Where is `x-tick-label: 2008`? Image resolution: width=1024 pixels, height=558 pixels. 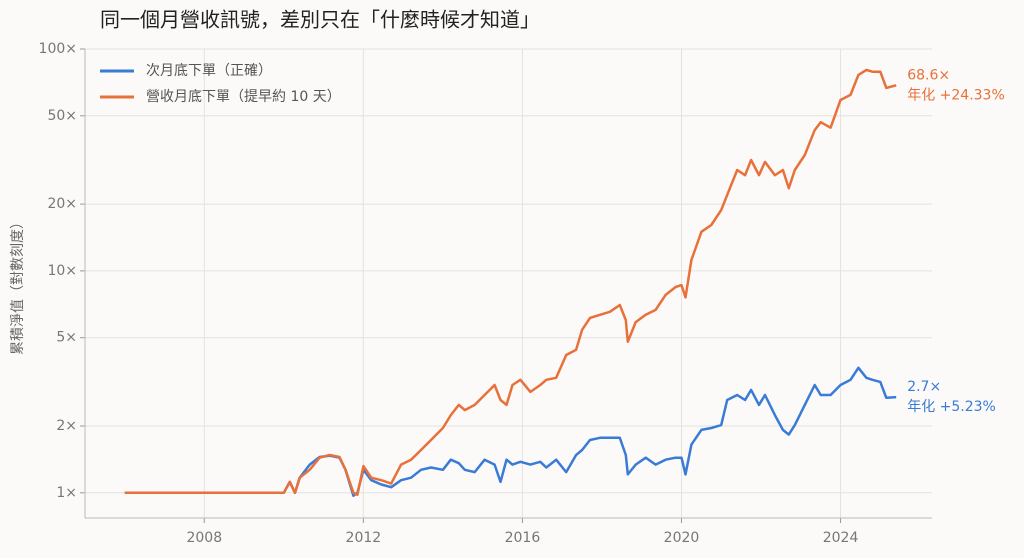 x-tick-label: 2008 is located at coordinates (204, 538).